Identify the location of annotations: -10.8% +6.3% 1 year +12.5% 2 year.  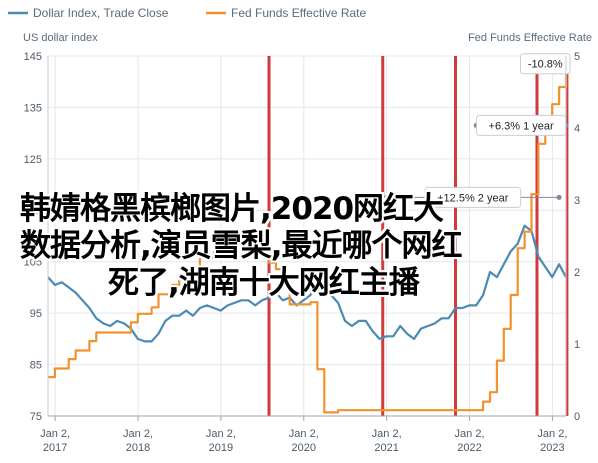
(477, 130).